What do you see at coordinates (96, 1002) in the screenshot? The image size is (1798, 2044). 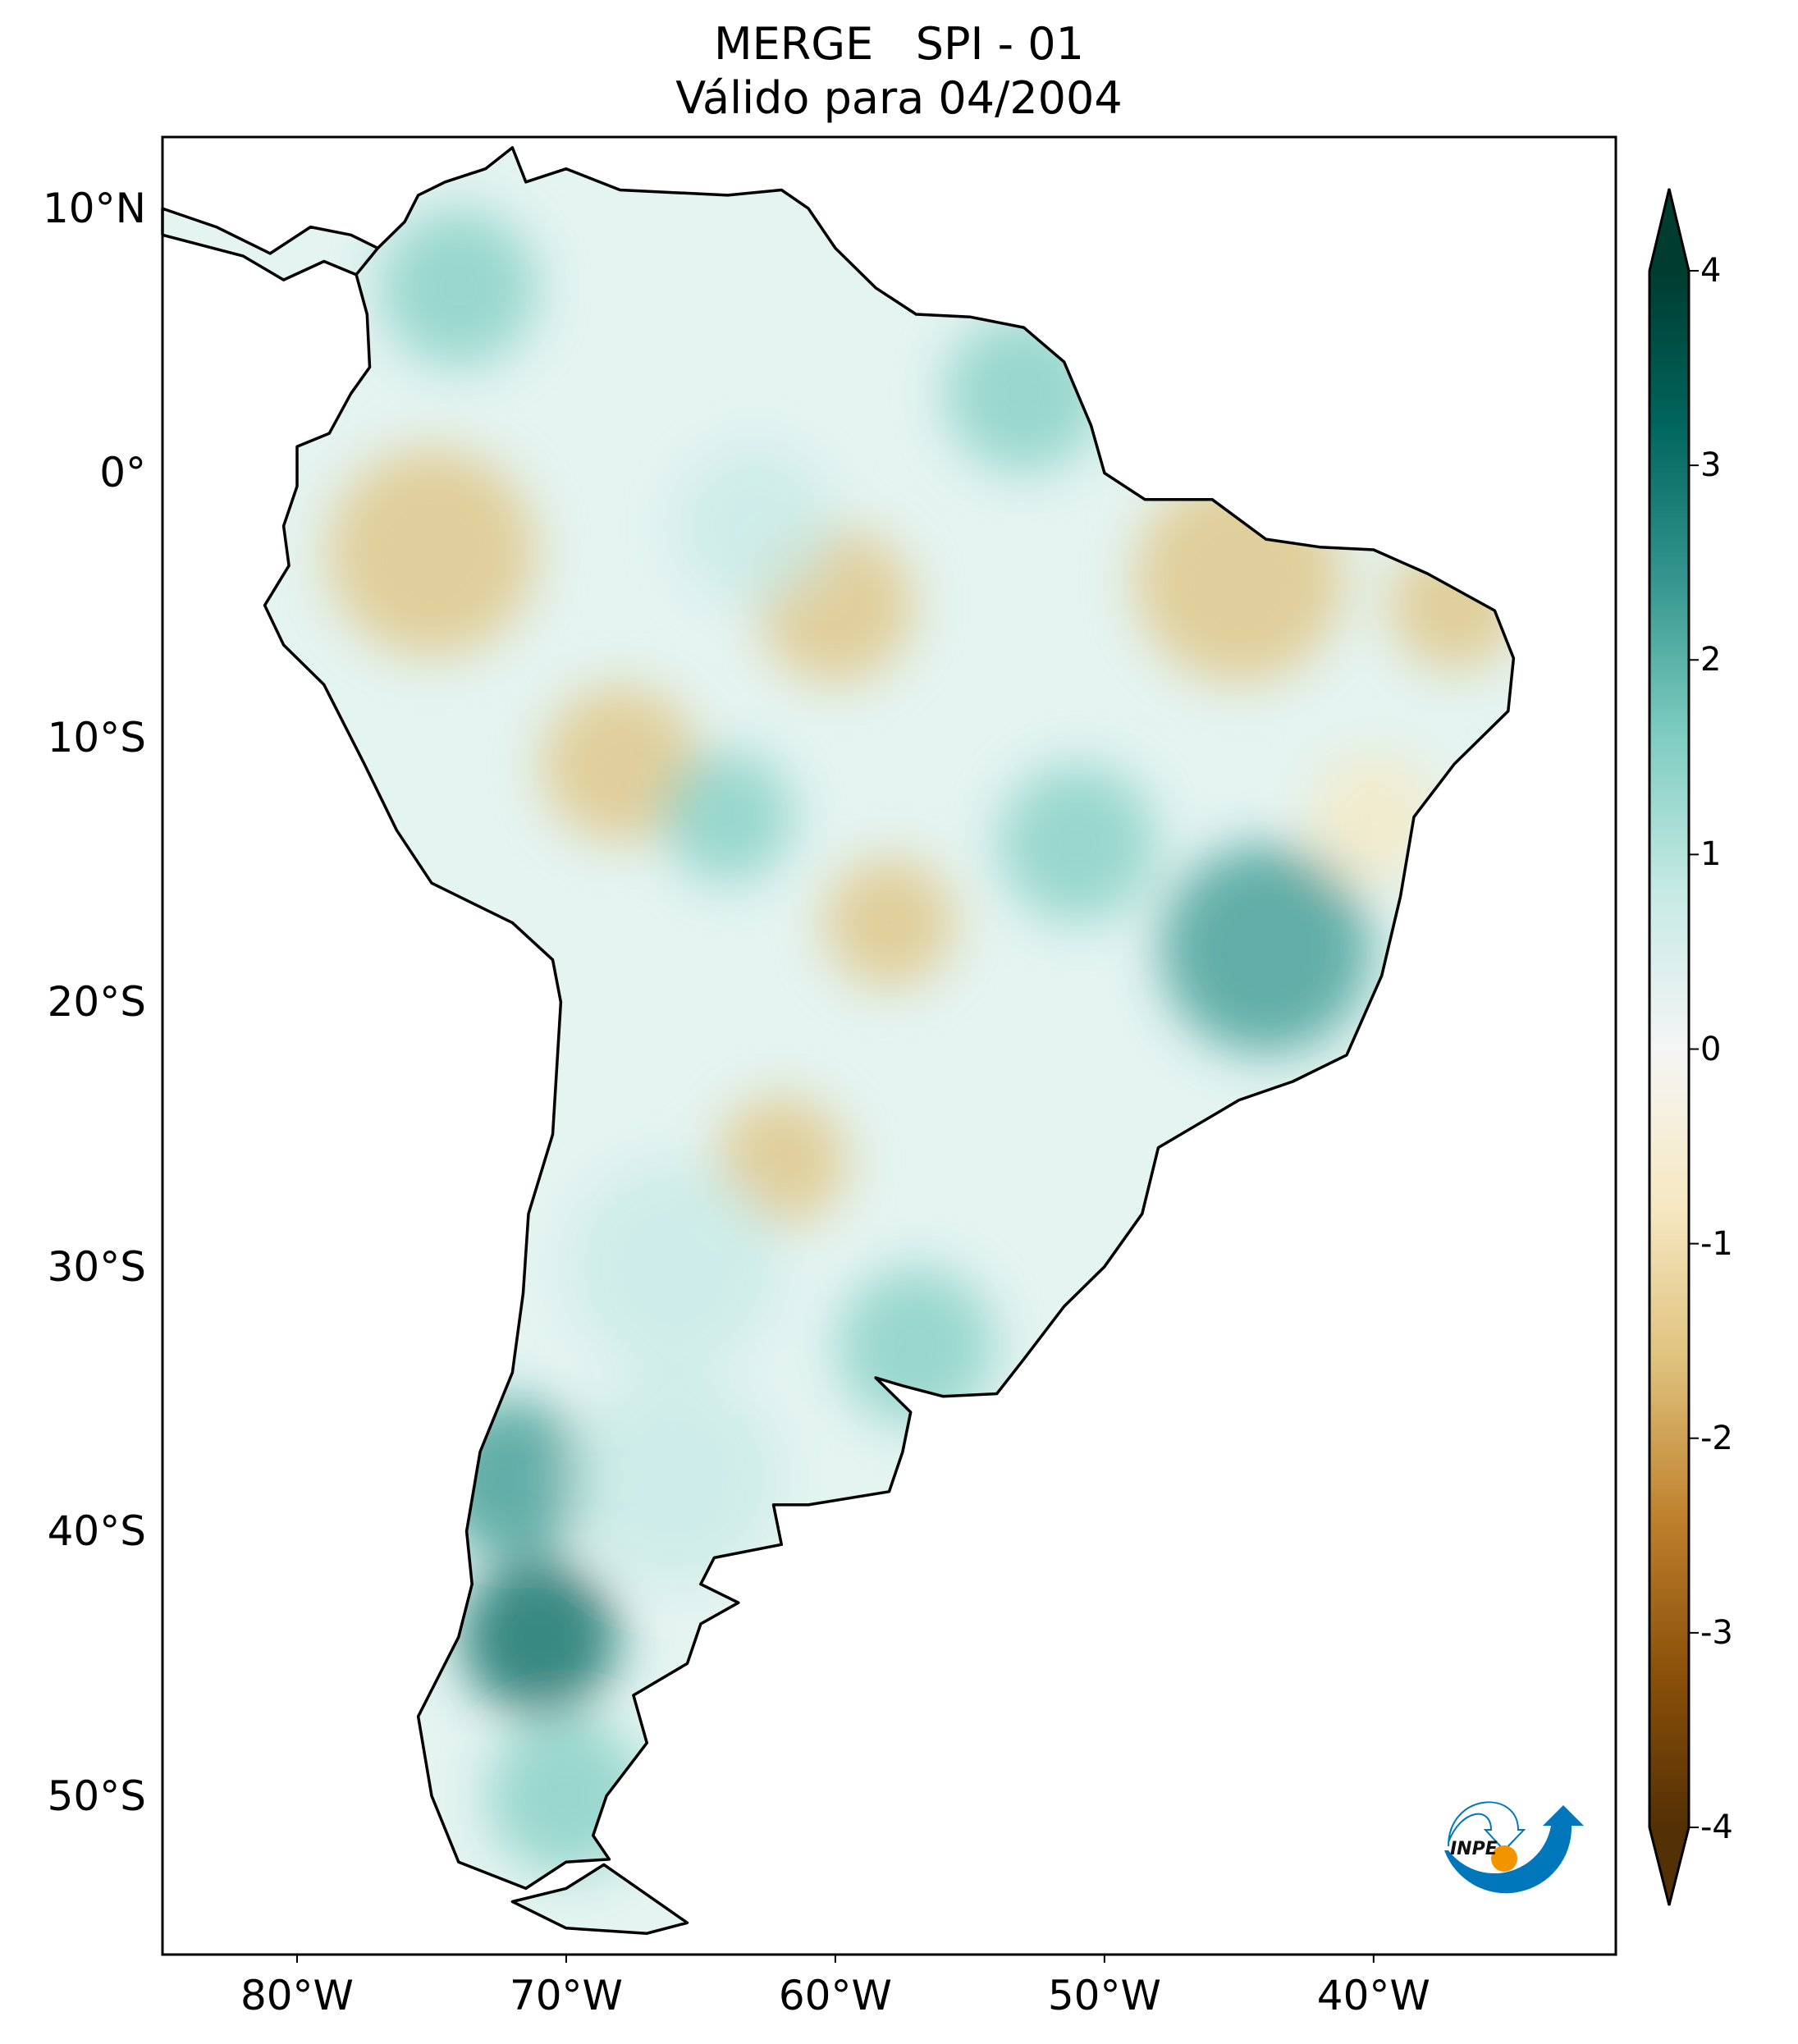 I see `lat-tick-label: 20°S` at bounding box center [96, 1002].